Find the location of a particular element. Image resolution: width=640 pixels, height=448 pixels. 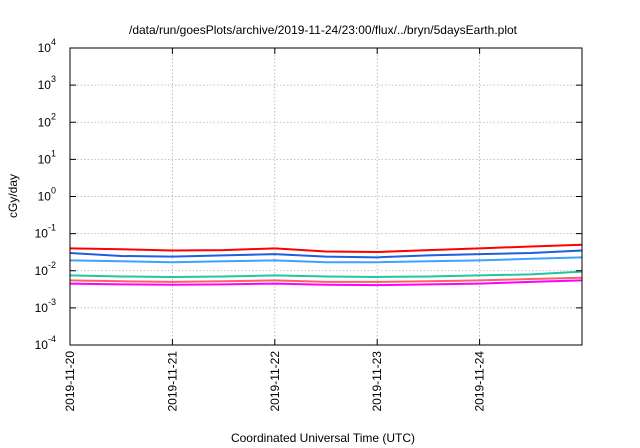

x-tick-label: 2019-11-24 is located at coordinates (480, 381).